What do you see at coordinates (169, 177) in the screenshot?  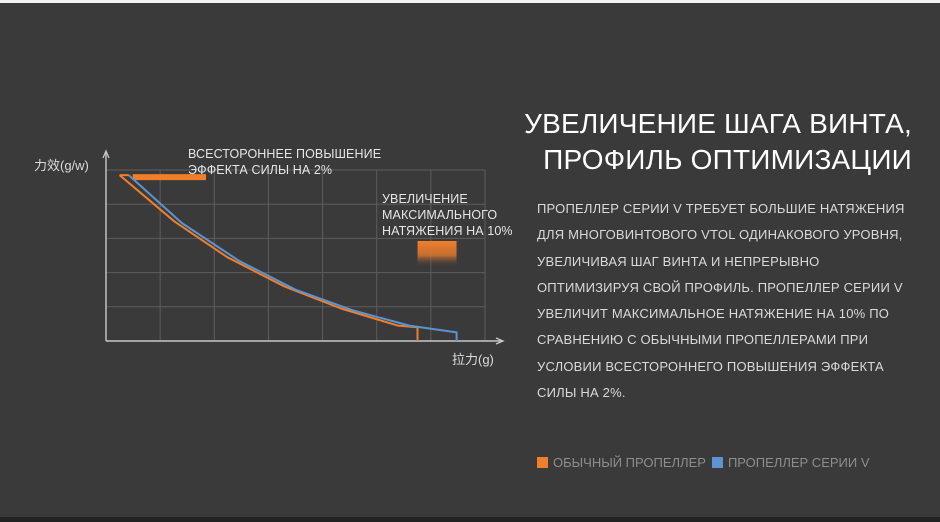 I see `efficiency-gain-marker` at bounding box center [169, 177].